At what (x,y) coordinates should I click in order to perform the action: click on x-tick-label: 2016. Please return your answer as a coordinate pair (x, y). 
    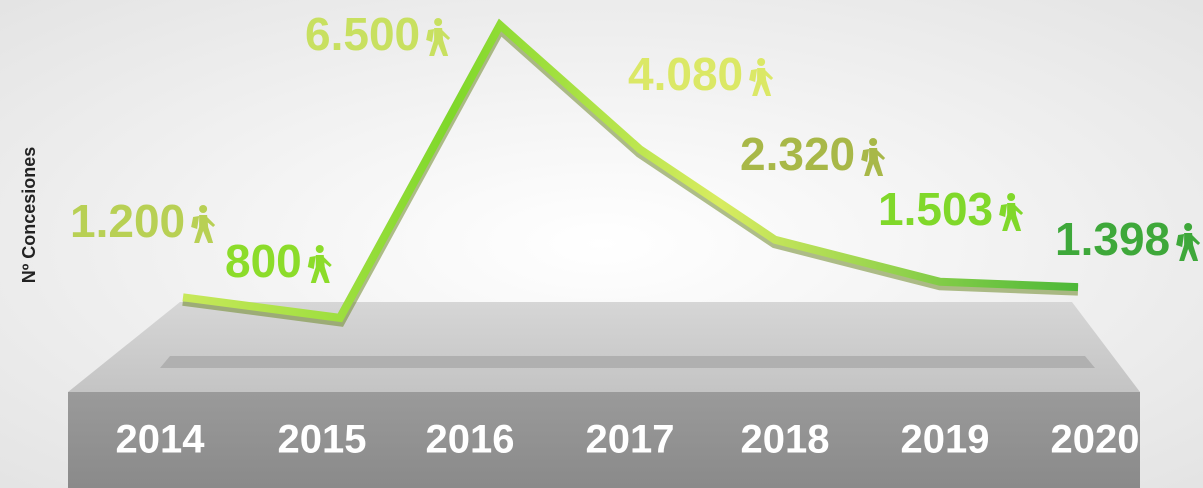
    Looking at the image, I should click on (470, 440).